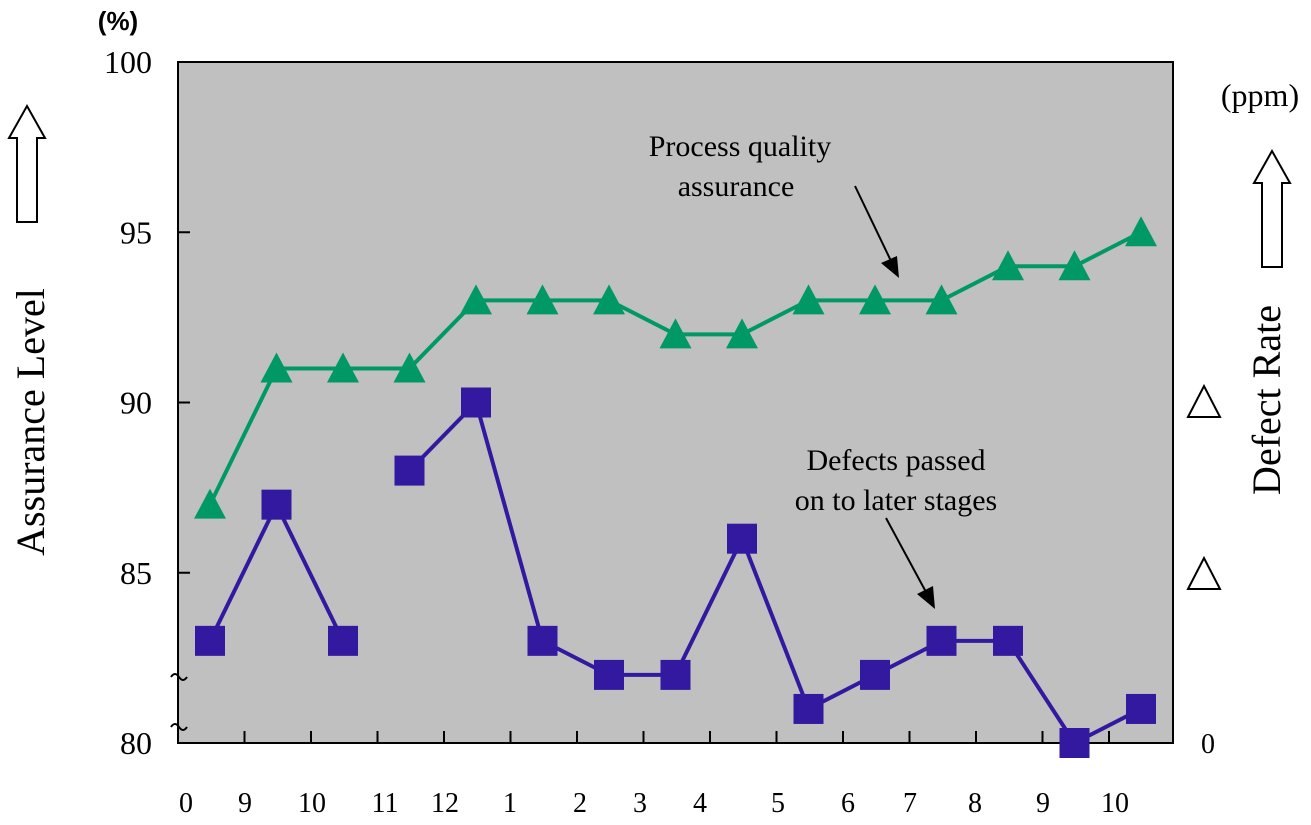 The height and width of the screenshot is (825, 1311). What do you see at coordinates (27, 163) in the screenshot?
I see `y-axis-up-arrow` at bounding box center [27, 163].